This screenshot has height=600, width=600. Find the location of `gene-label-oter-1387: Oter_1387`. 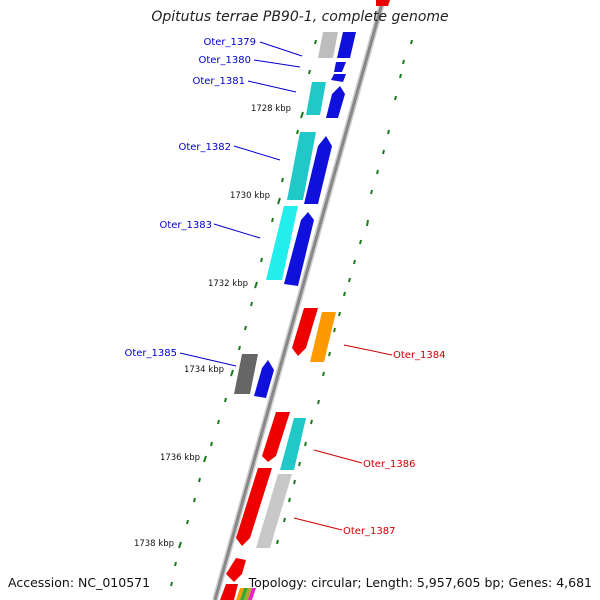

gene-label-oter-1387: Oter_1387 is located at coordinates (369, 531).